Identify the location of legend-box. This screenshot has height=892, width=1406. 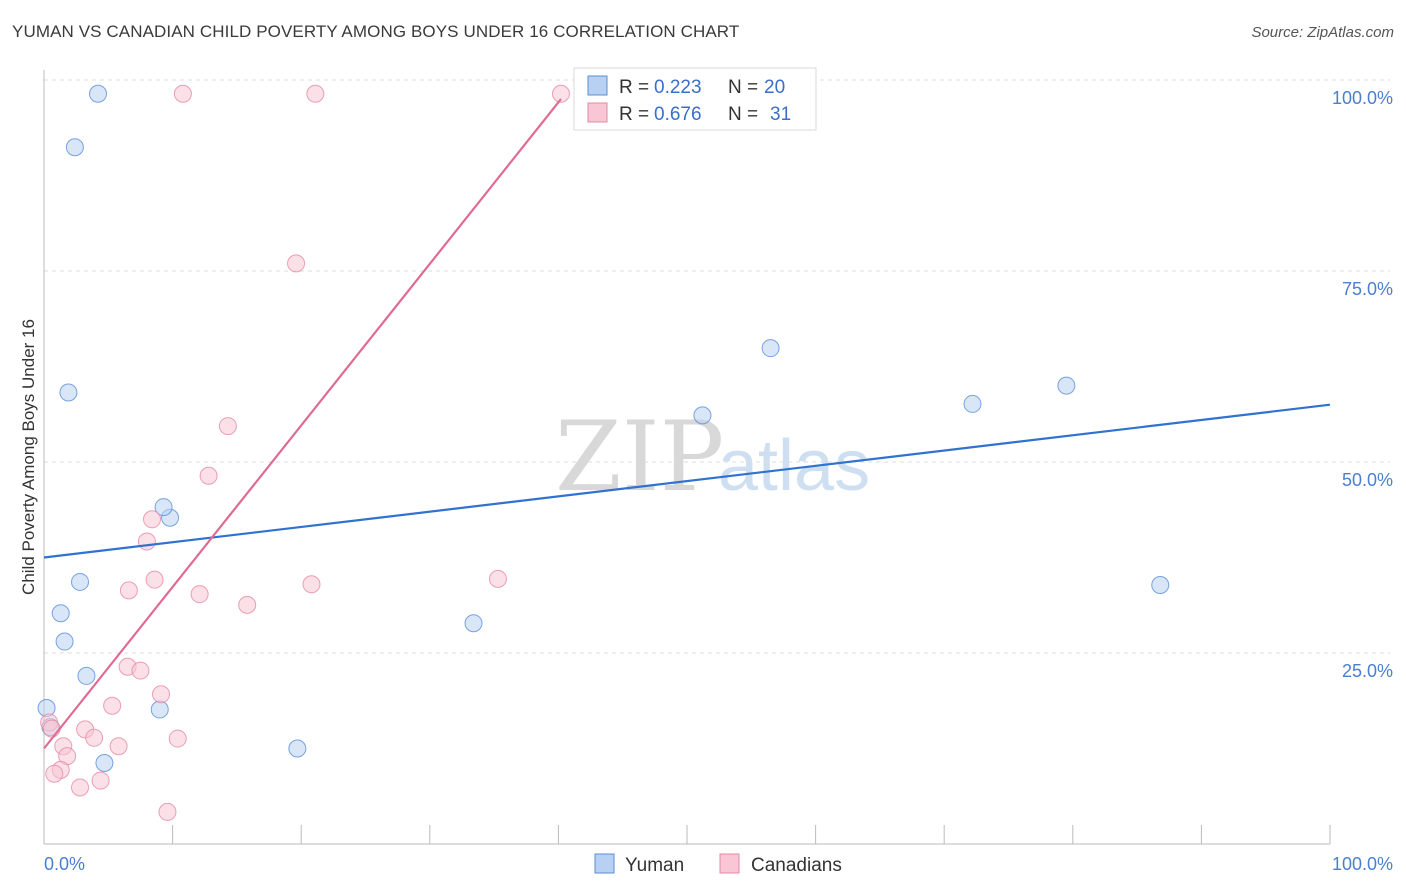
(695, 99).